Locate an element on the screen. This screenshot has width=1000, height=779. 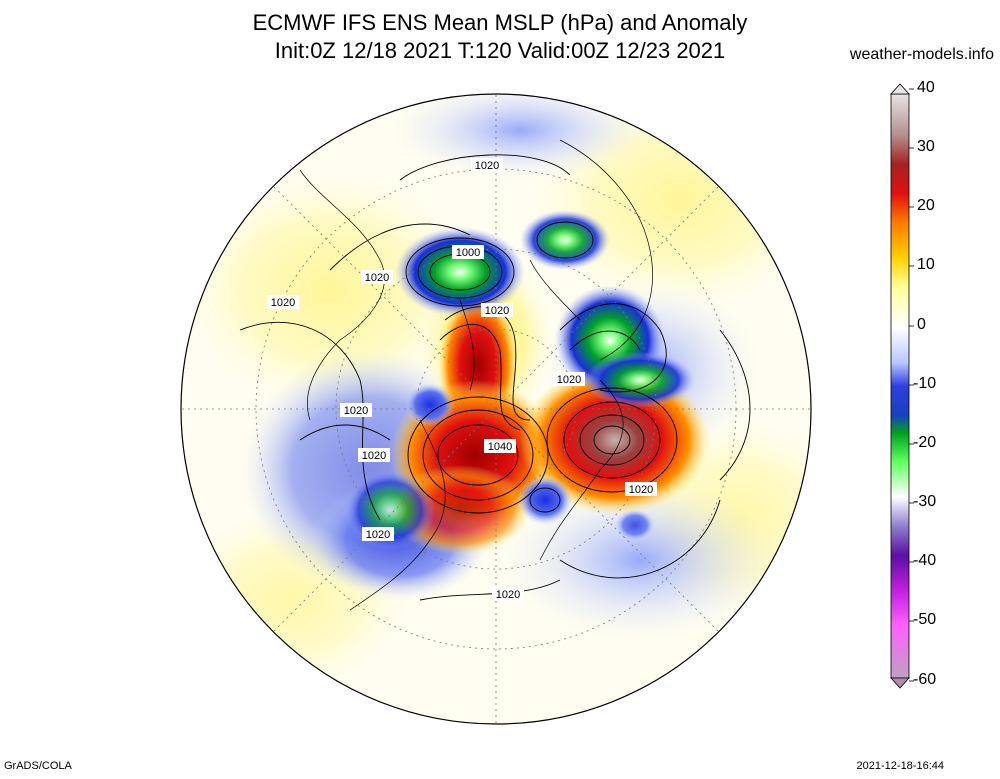
legend-tick-minus60: -60 is located at coordinates (925, 679).